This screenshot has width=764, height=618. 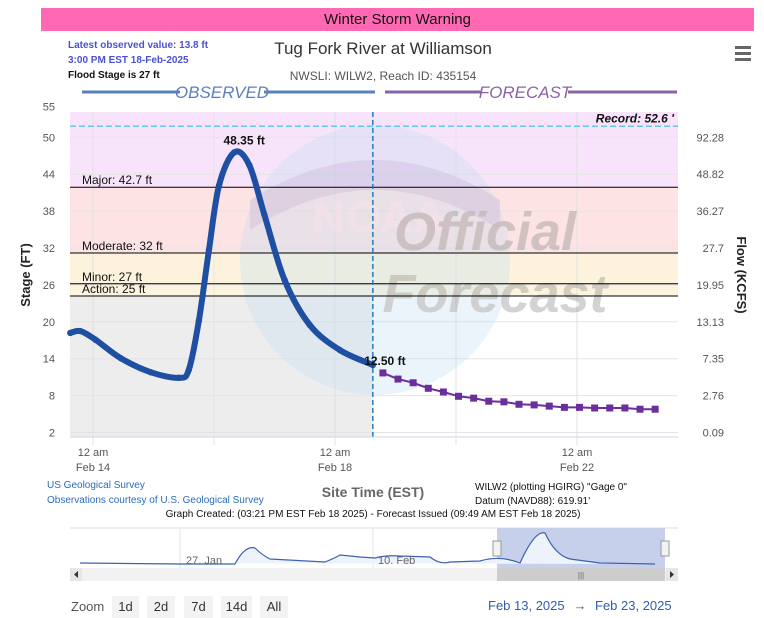 I want to click on band-observed-normal, so click(x=221, y=366).